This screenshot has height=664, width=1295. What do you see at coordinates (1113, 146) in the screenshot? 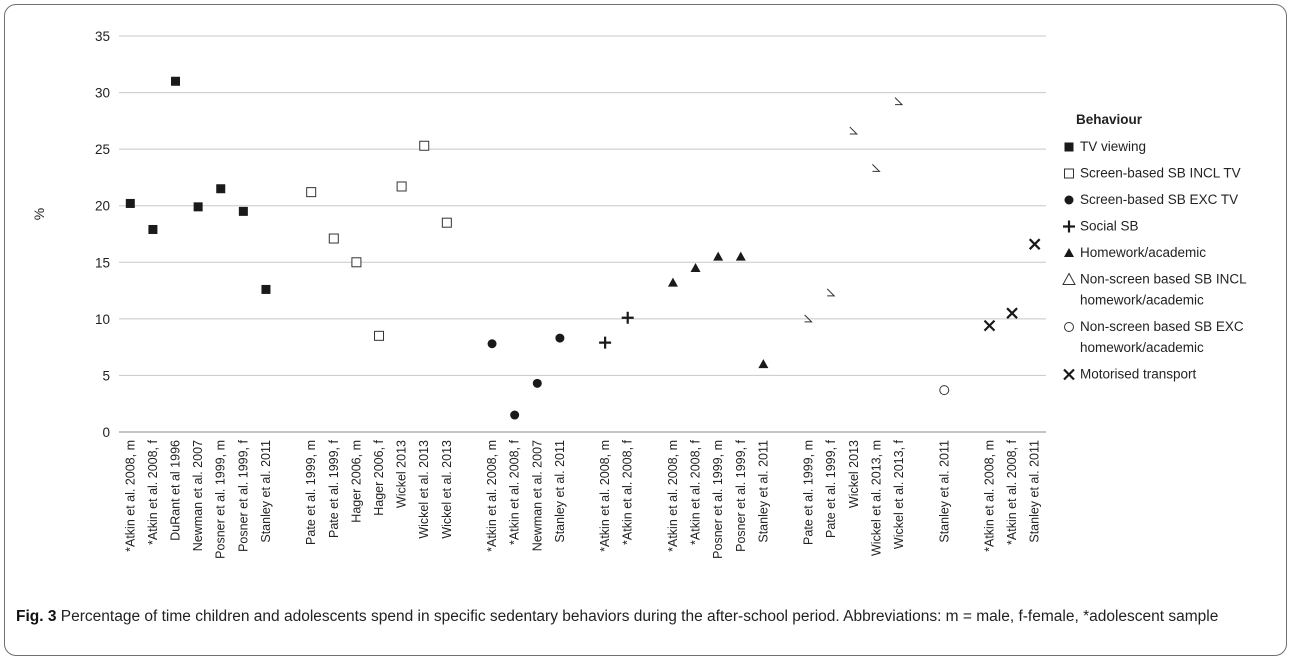
I see `legend-label: TV viewing` at bounding box center [1113, 146].